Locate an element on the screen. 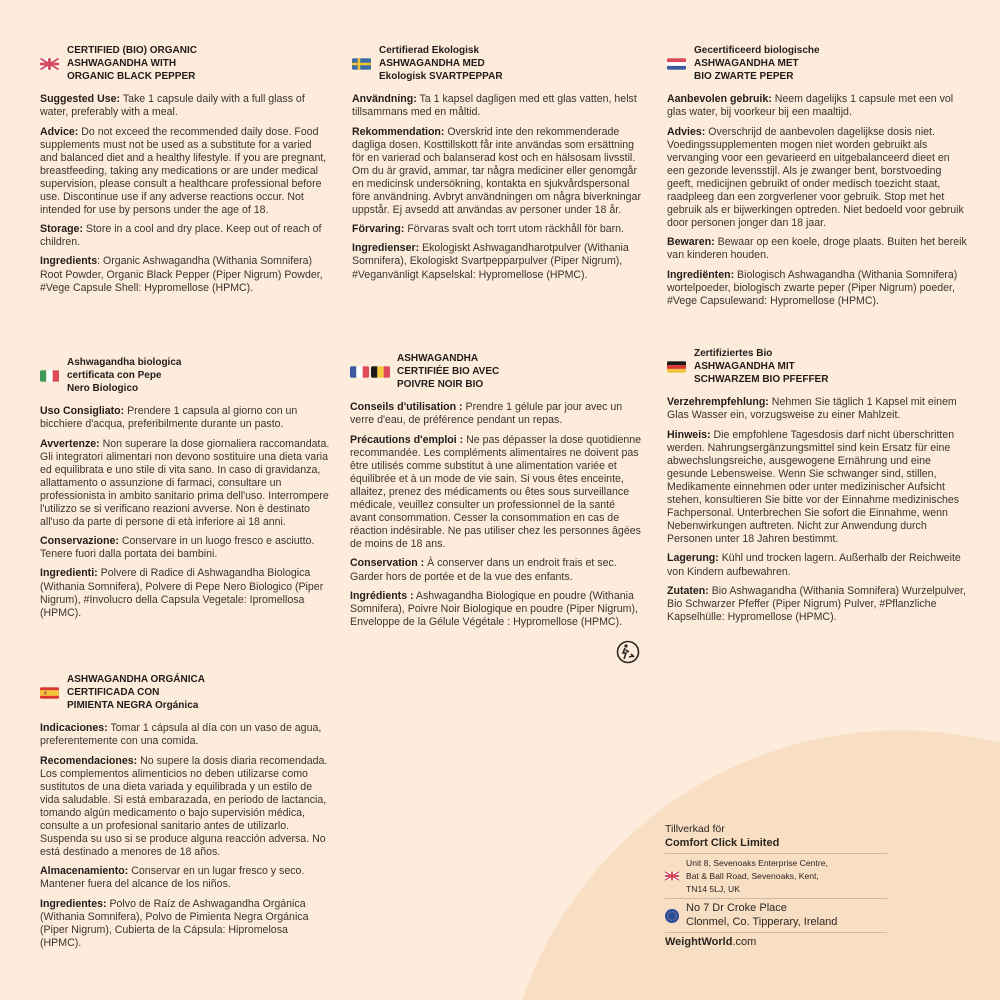 This screenshot has height=1000, width=1000. paragraph-label: Conservazione: is located at coordinates (79, 541).